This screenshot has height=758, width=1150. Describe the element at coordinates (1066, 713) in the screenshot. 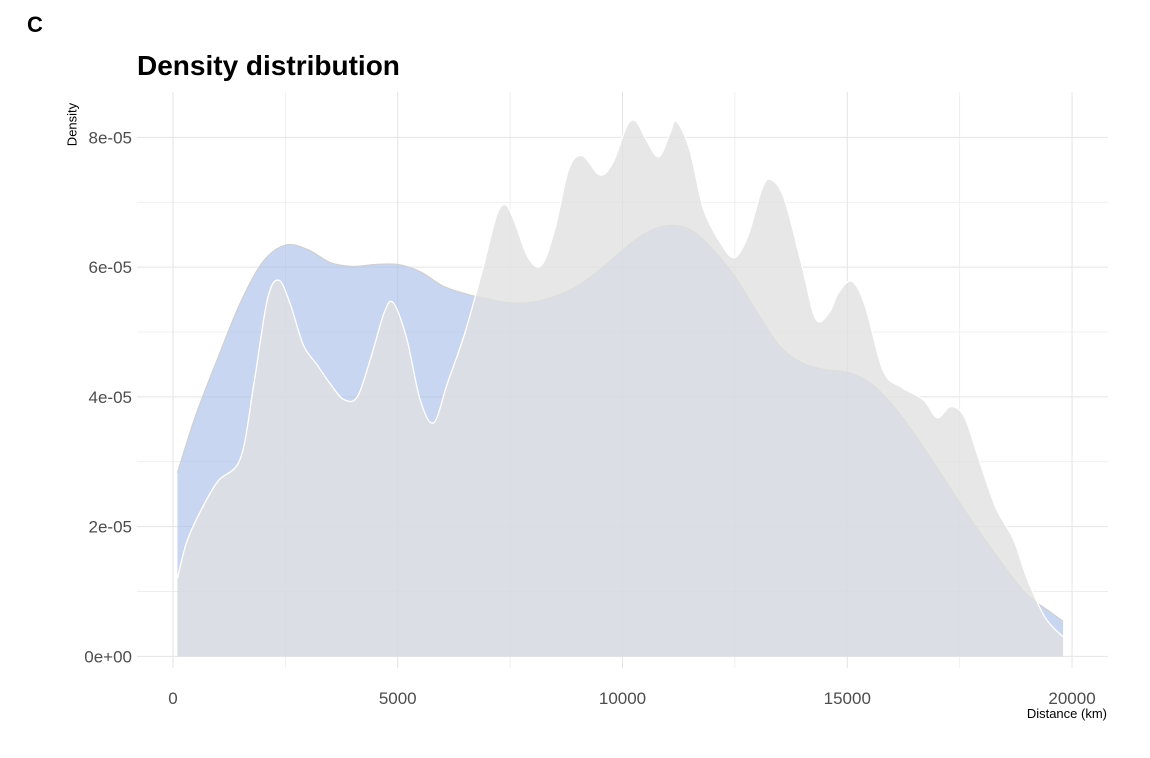

I see `x-axis-label: Distance (km)` at that location.